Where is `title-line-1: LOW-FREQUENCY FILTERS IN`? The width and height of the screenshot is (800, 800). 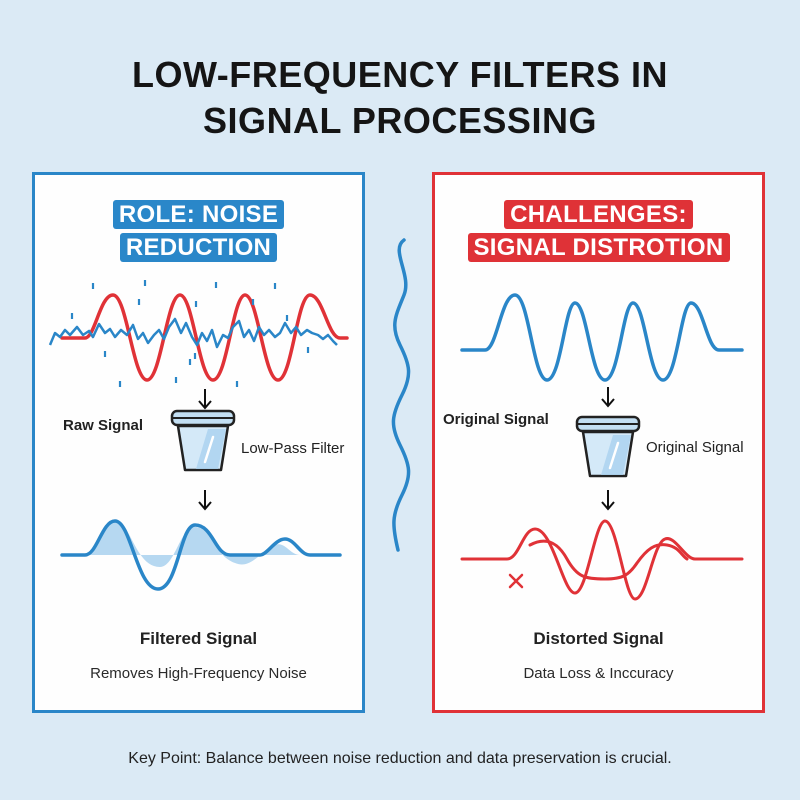 title-line-1: LOW-FREQUENCY FILTERS IN is located at coordinates (400, 74).